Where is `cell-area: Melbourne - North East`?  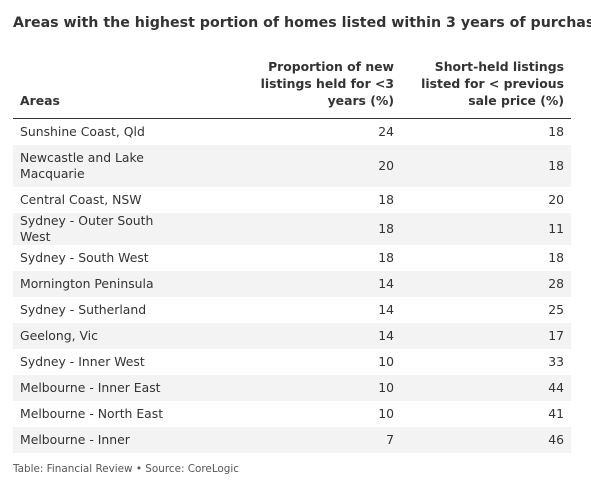
cell-area: Melbourne - North East is located at coordinates (121, 414).